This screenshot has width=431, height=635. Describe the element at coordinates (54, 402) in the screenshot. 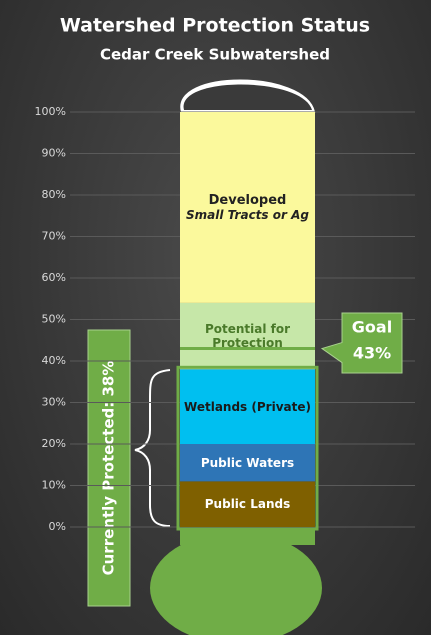

I see `y-tick-label: 30%` at that location.